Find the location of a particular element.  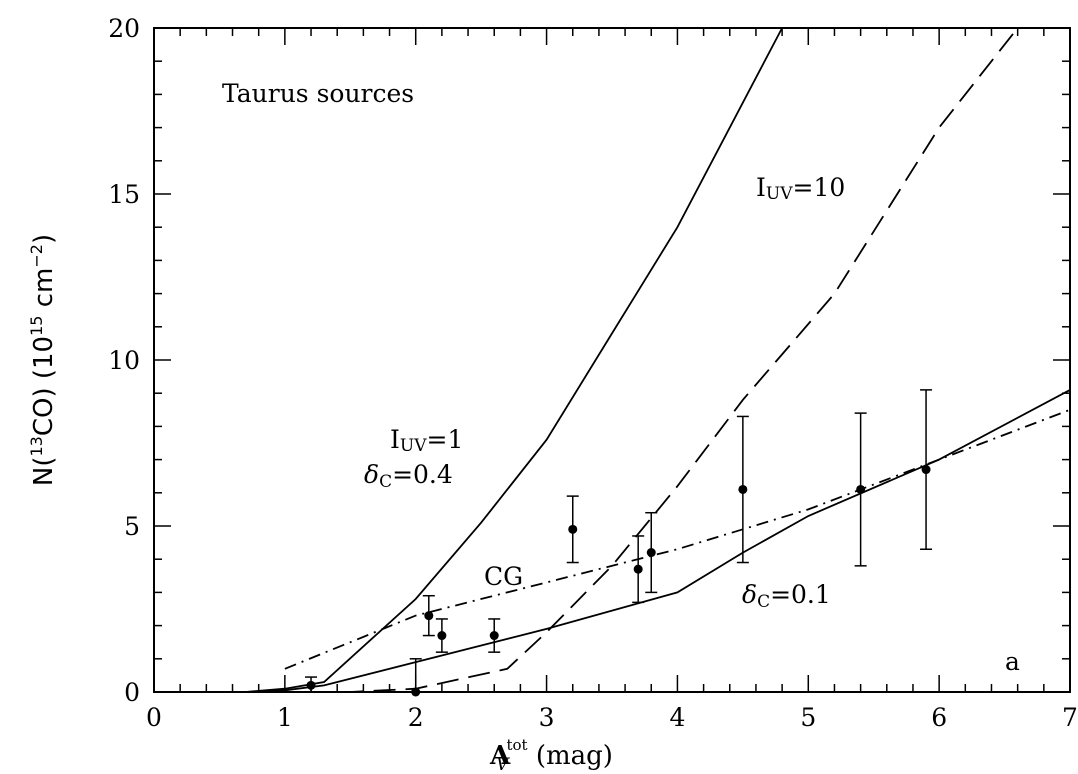

y-axis-label: N(13CO) (1015 cm−2) is located at coordinates (43, 360).